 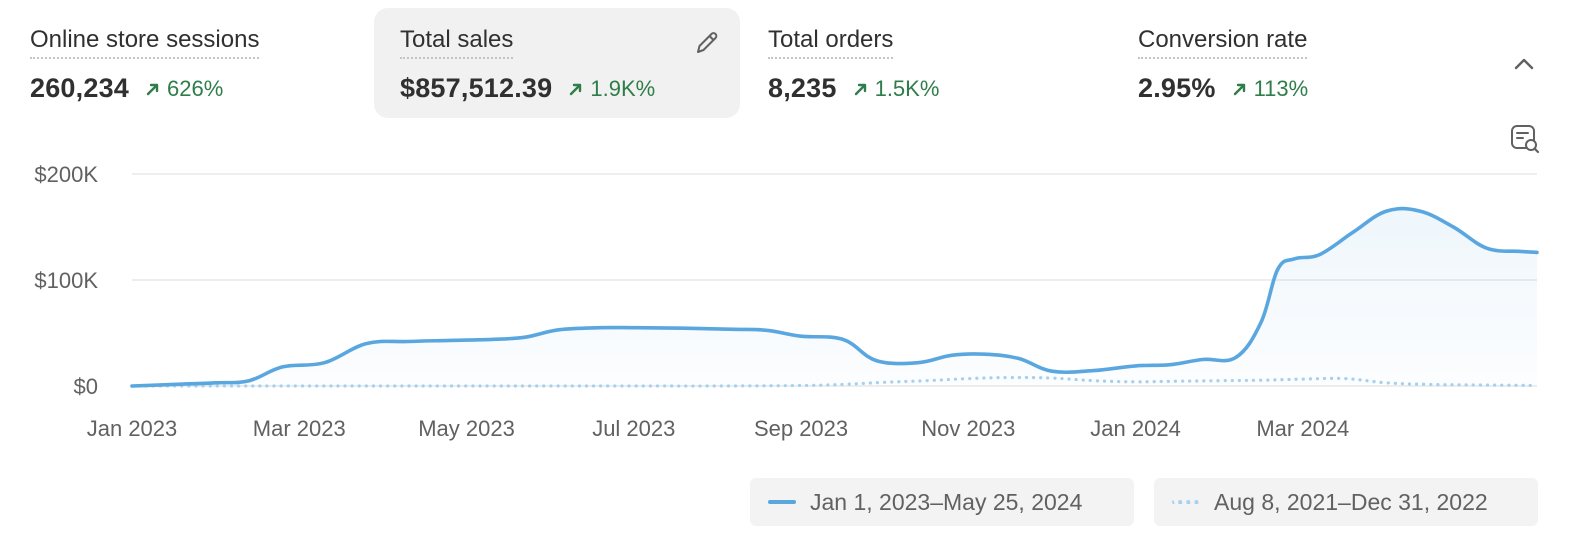 What do you see at coordinates (1223, 42) in the screenshot?
I see `metric-label: Conversion rate` at bounding box center [1223, 42].